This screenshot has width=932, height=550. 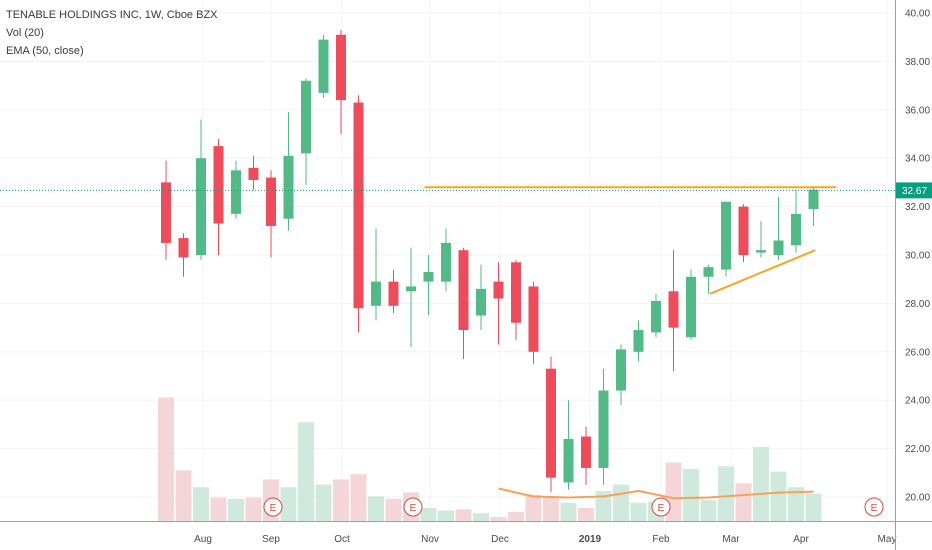 I want to click on x-tick-label: Oct, so click(x=342, y=539).